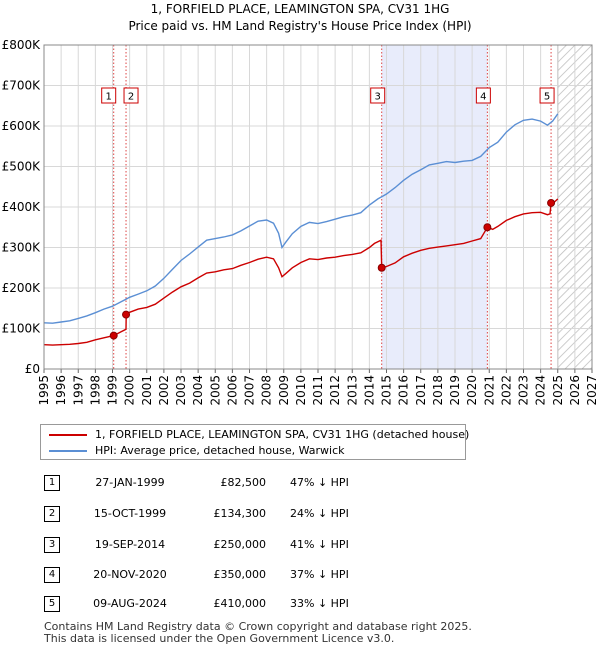 Image resolution: width=600 pixels, height=650 pixels. I want to click on sale-marker-label: 3, so click(378, 97).